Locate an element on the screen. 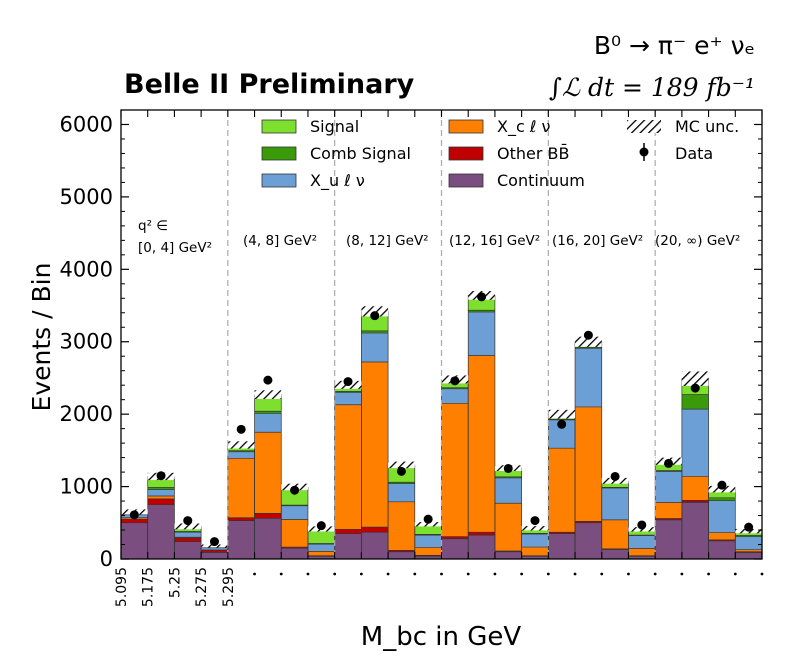  legend-label: Data is located at coordinates (694, 153).